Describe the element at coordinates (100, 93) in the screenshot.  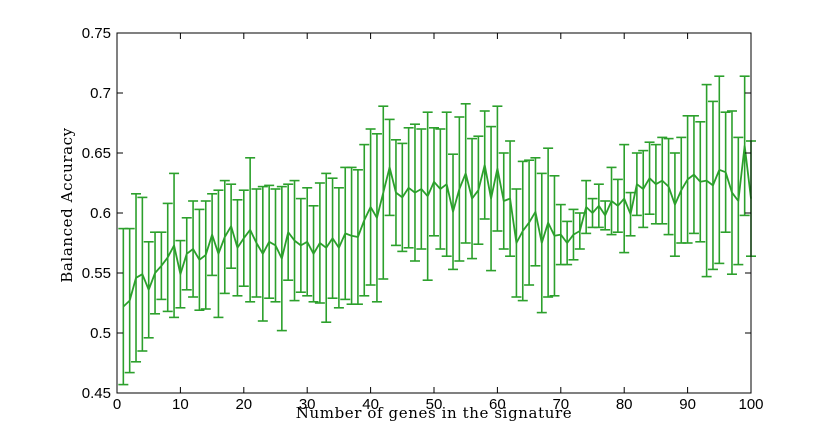
I see `y-tick-label: 0.7` at that location.